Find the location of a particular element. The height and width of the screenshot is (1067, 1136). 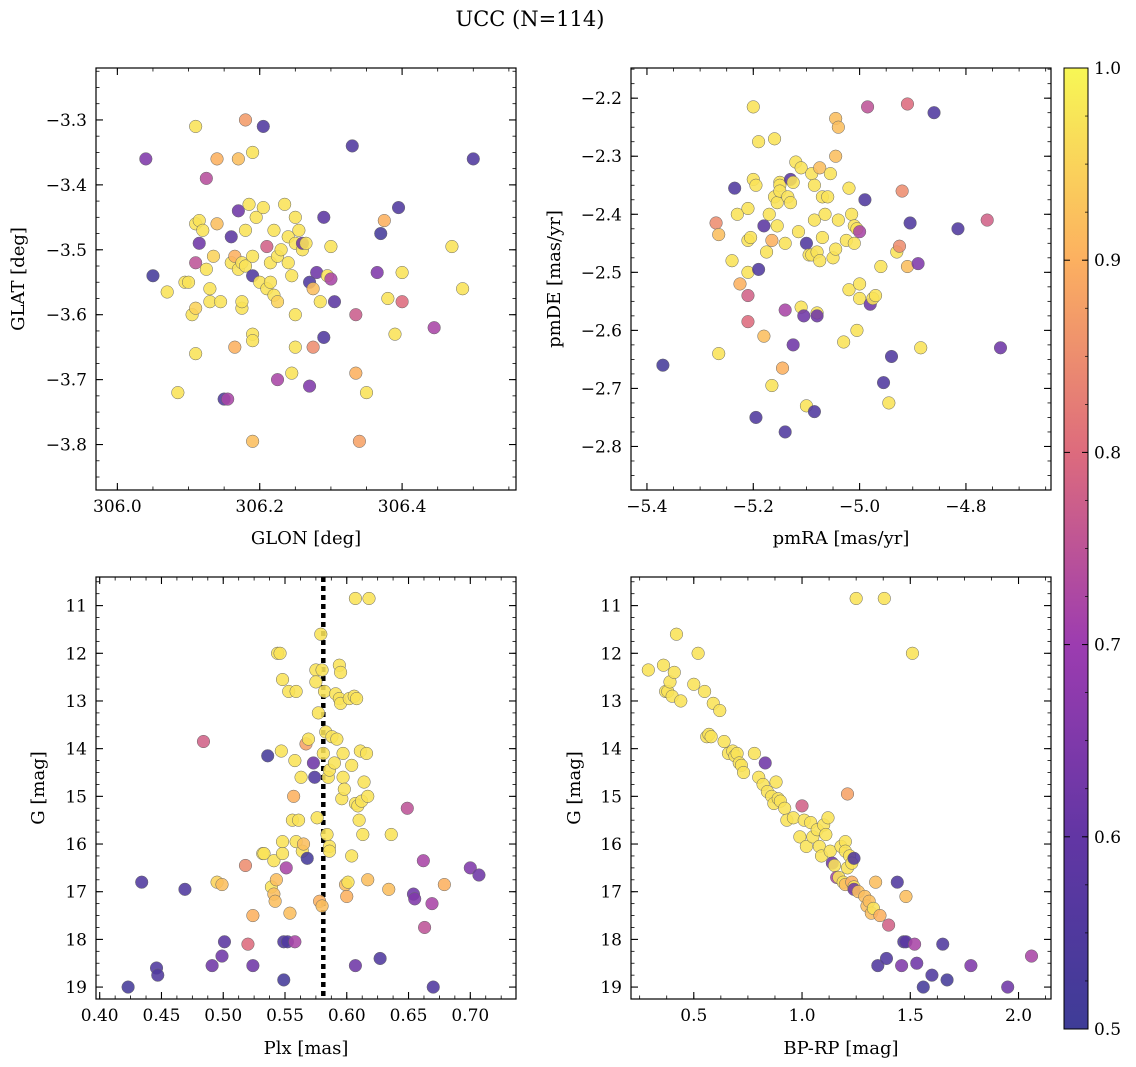

y-tick-label: 16 is located at coordinates (611, 845).